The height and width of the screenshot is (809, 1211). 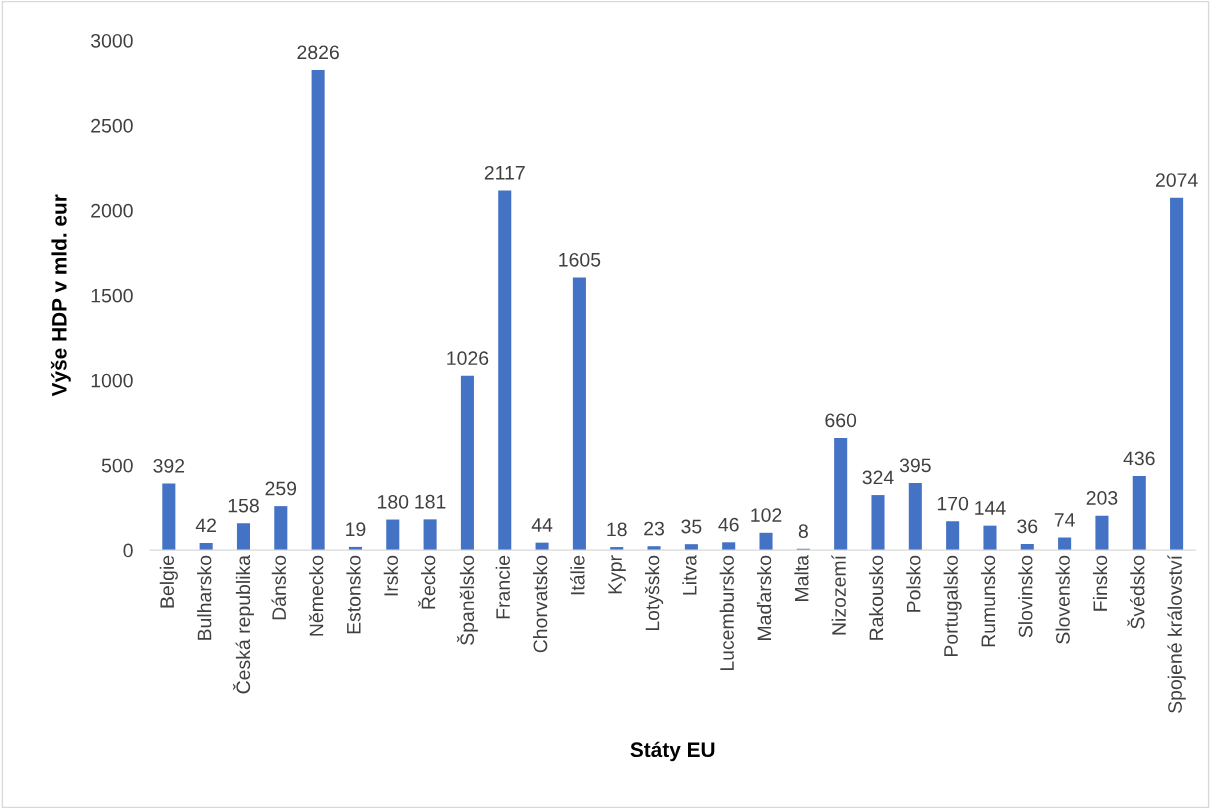 What do you see at coordinates (838, 595) in the screenshot?
I see `x-tick-label: Nizozemí` at bounding box center [838, 595].